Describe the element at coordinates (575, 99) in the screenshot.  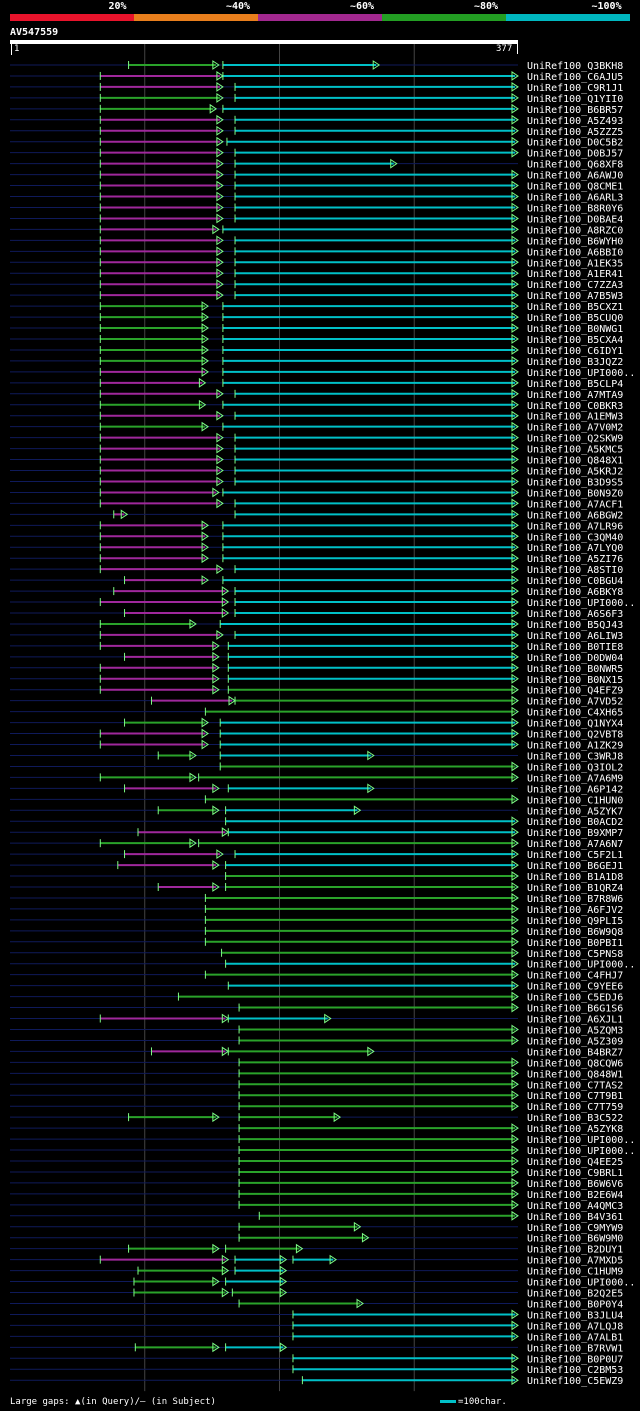
I see `hit-label: UniRef100_Q1YII0` at that location.